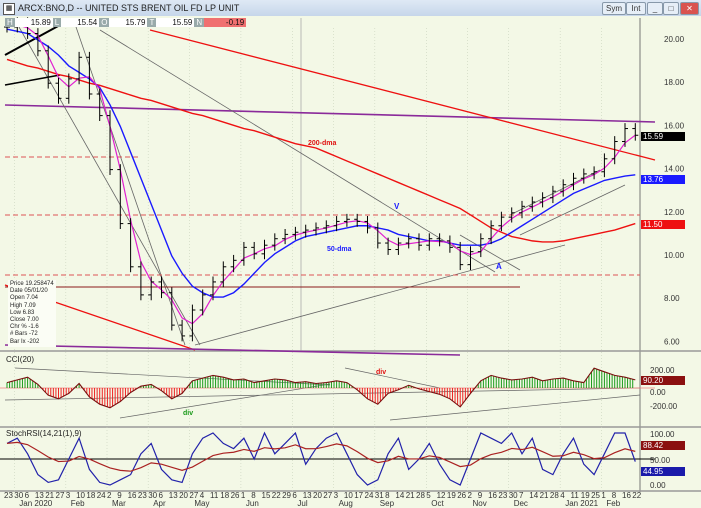 This screenshot has height=508, width=701. I want to click on month-label: Oct, so click(437, 503).